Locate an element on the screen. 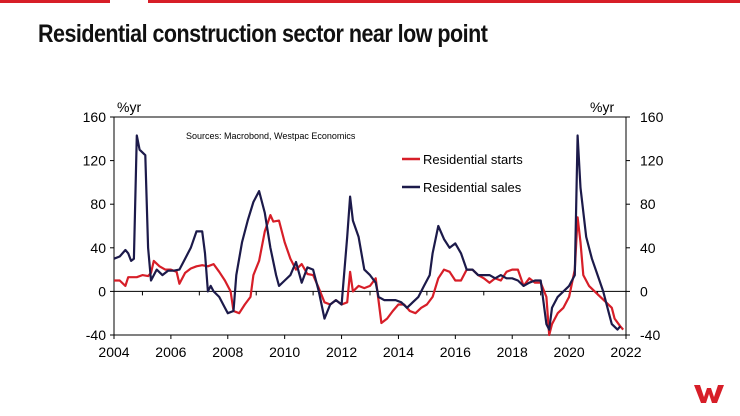  y-tick-label-right: 160 is located at coordinates (652, 117).